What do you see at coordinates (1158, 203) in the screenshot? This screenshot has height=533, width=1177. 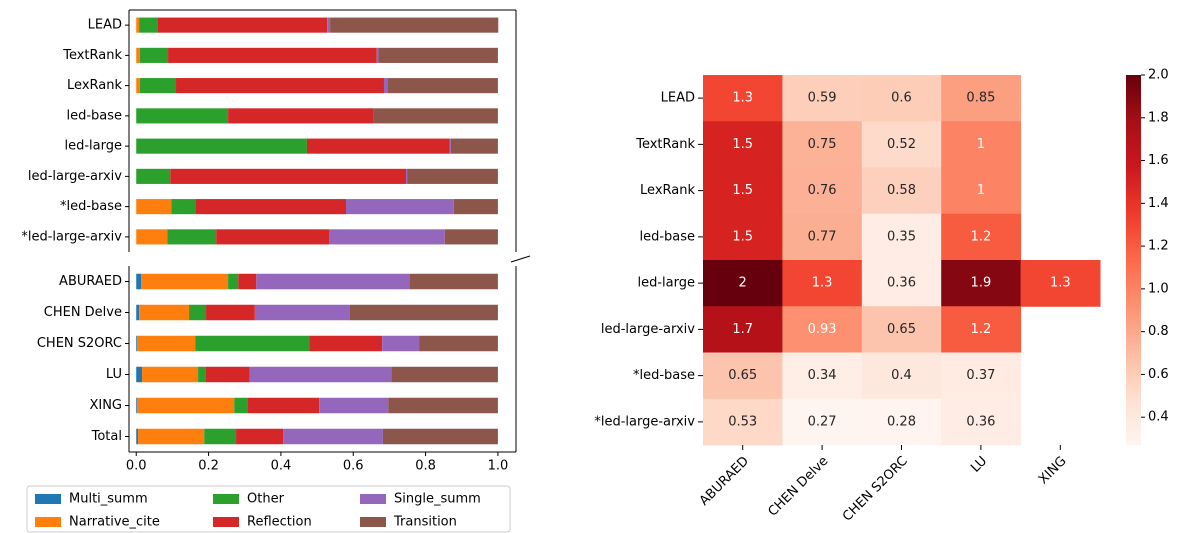 I see `colorbar-tick-label: 1.4` at bounding box center [1158, 203].